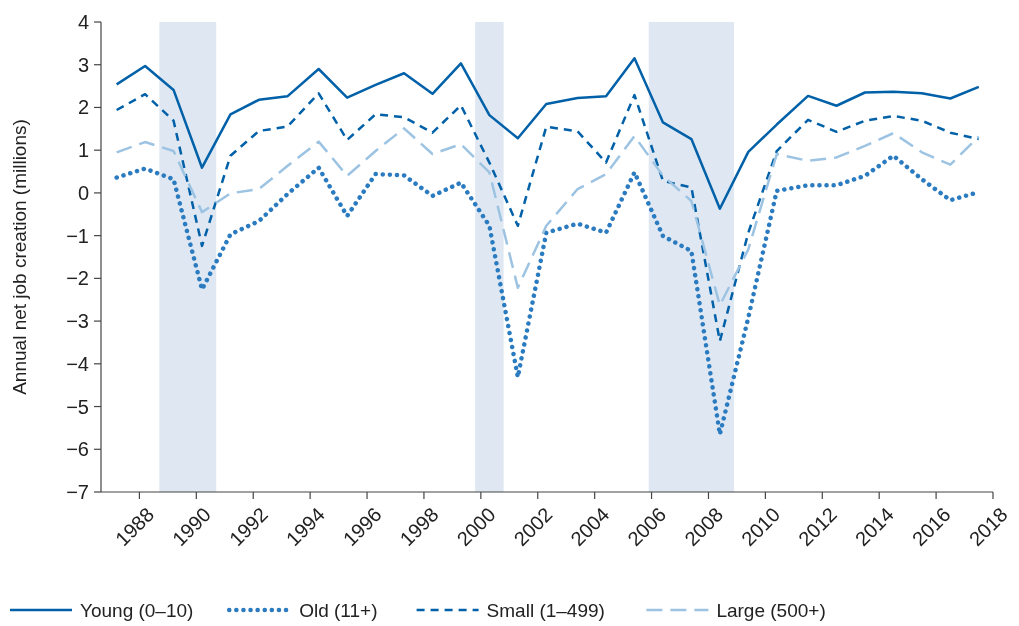  Describe the element at coordinates (137, 610) in the screenshot. I see `legend-label: Young (0–10)` at that location.